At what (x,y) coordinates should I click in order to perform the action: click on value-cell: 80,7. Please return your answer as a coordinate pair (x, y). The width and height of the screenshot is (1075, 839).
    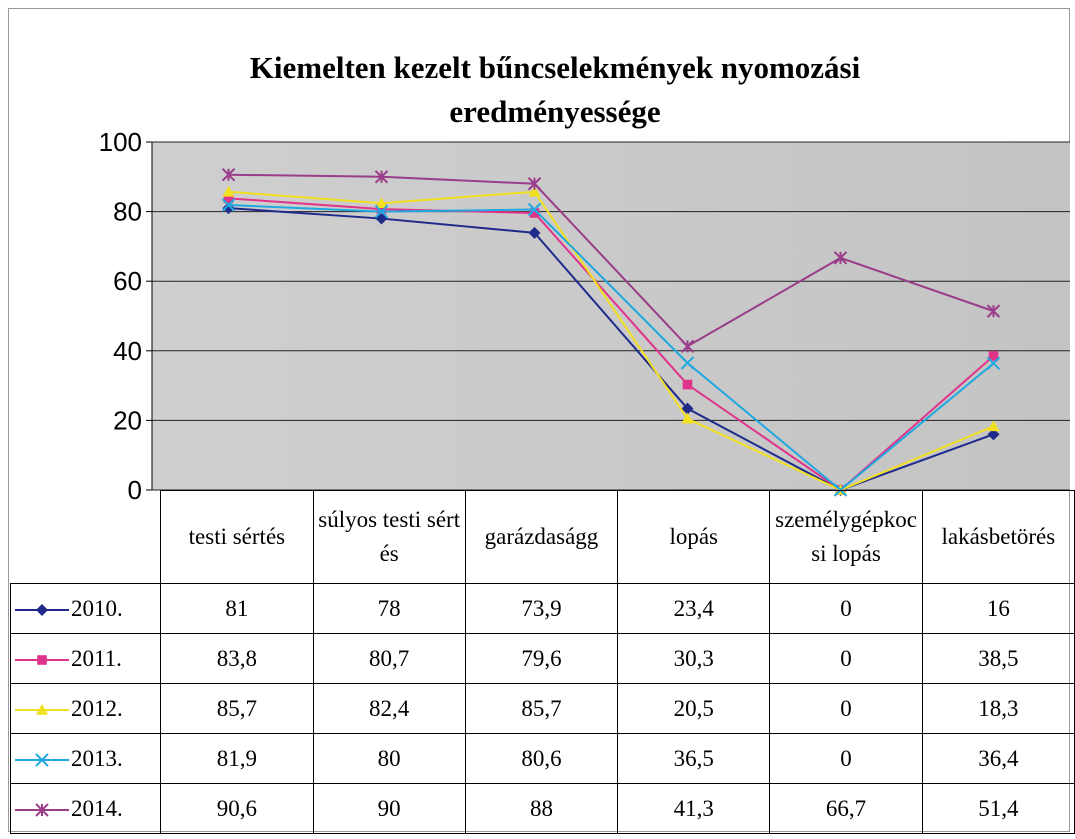
    Looking at the image, I should click on (389, 658).